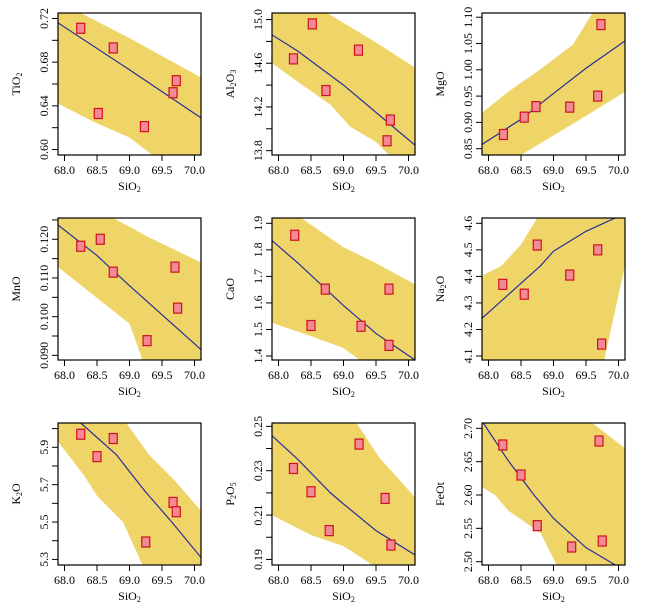  What do you see at coordinates (468, 302) in the screenshot?
I see `y-tick-label: 4.3` at bounding box center [468, 302].